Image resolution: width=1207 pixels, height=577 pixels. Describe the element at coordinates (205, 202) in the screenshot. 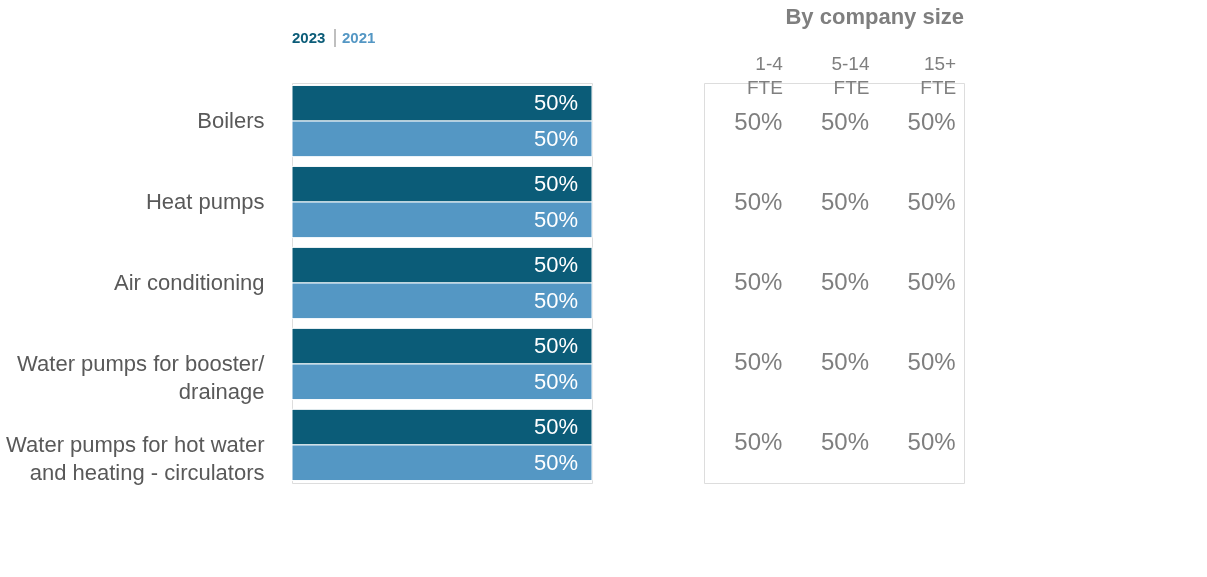

I see `y-tick-label: Heat pumps` at that location.